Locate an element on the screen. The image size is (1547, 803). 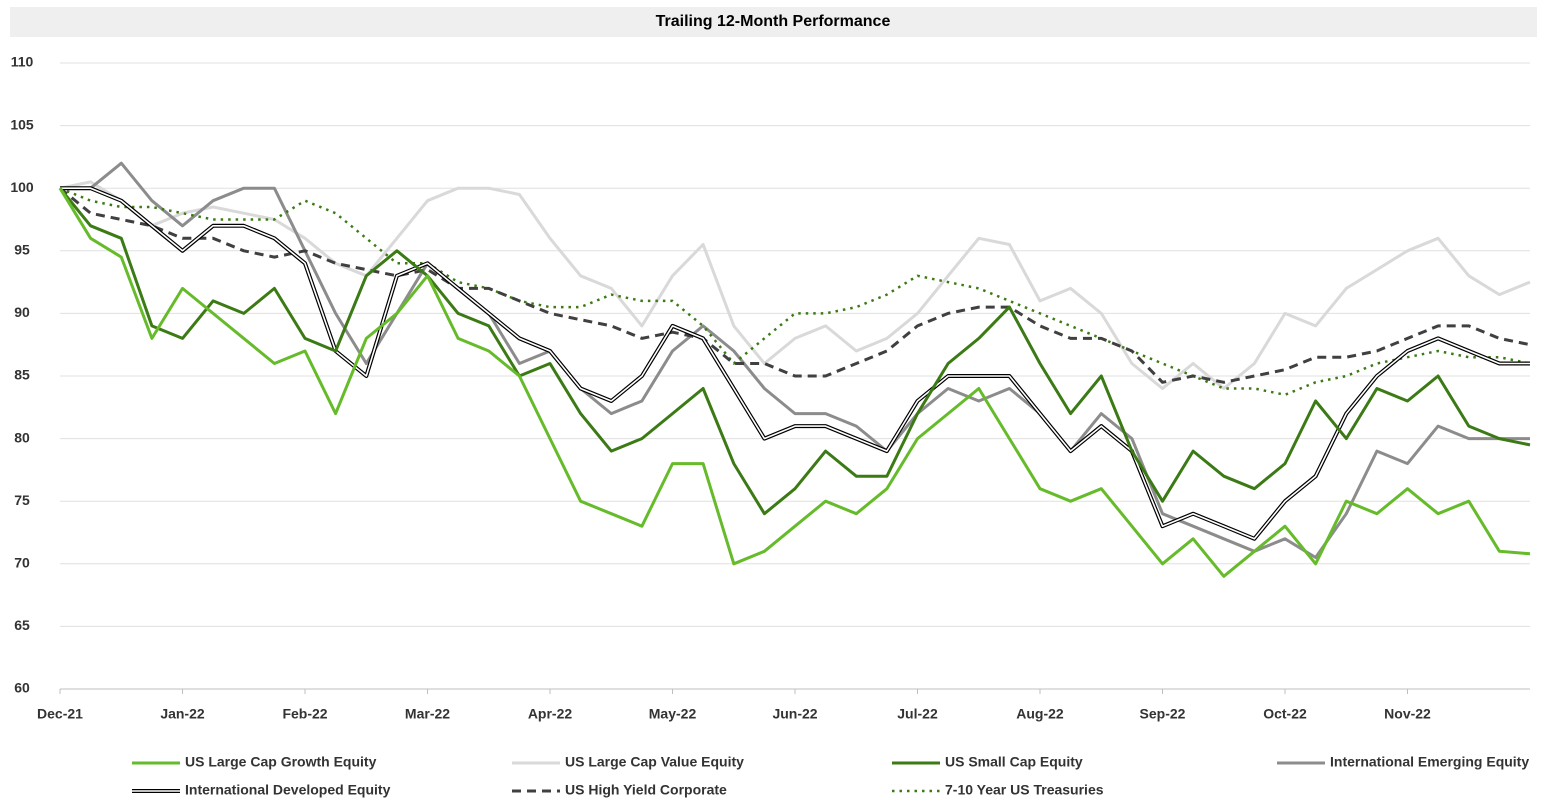
x-tick-label: Oct-22 is located at coordinates (1285, 714).